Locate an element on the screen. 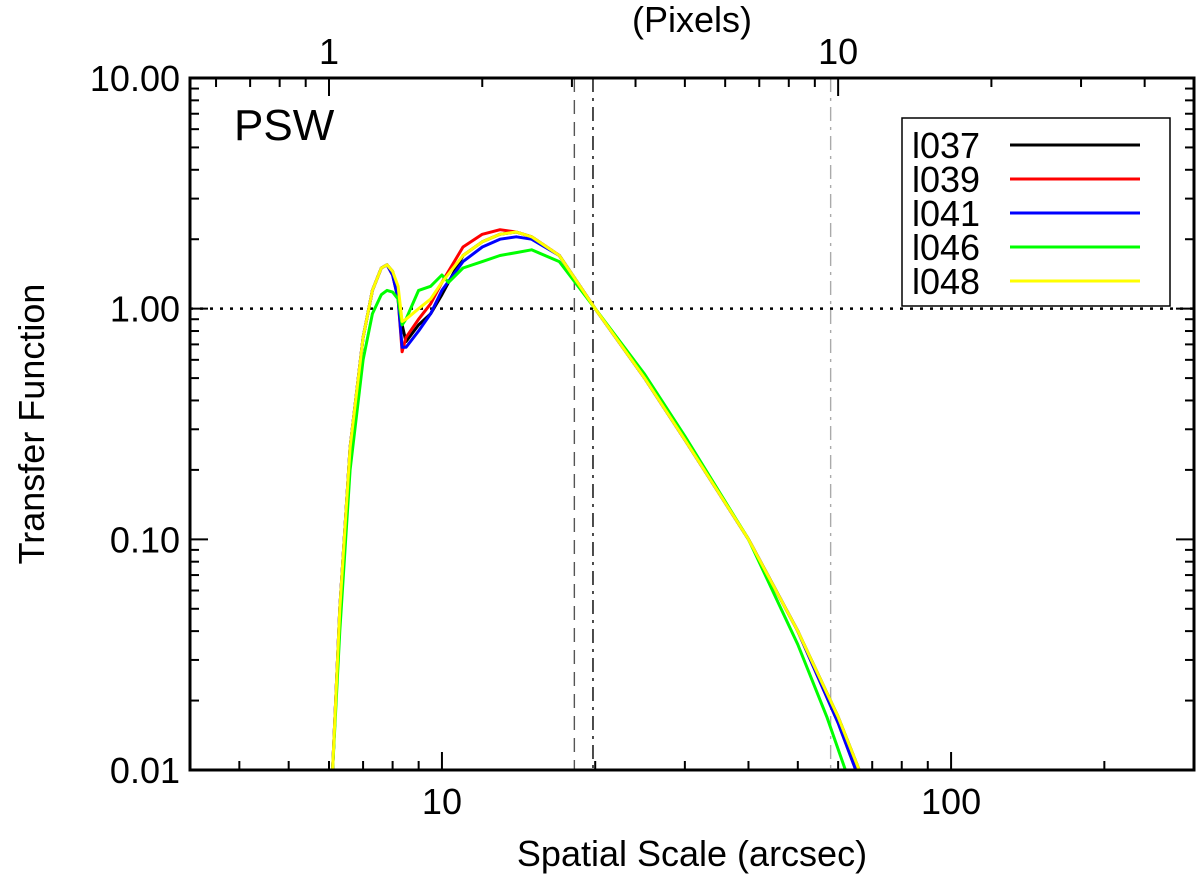 This screenshot has height=876, width=1200. x2-tick-label: 10 is located at coordinates (838, 51).